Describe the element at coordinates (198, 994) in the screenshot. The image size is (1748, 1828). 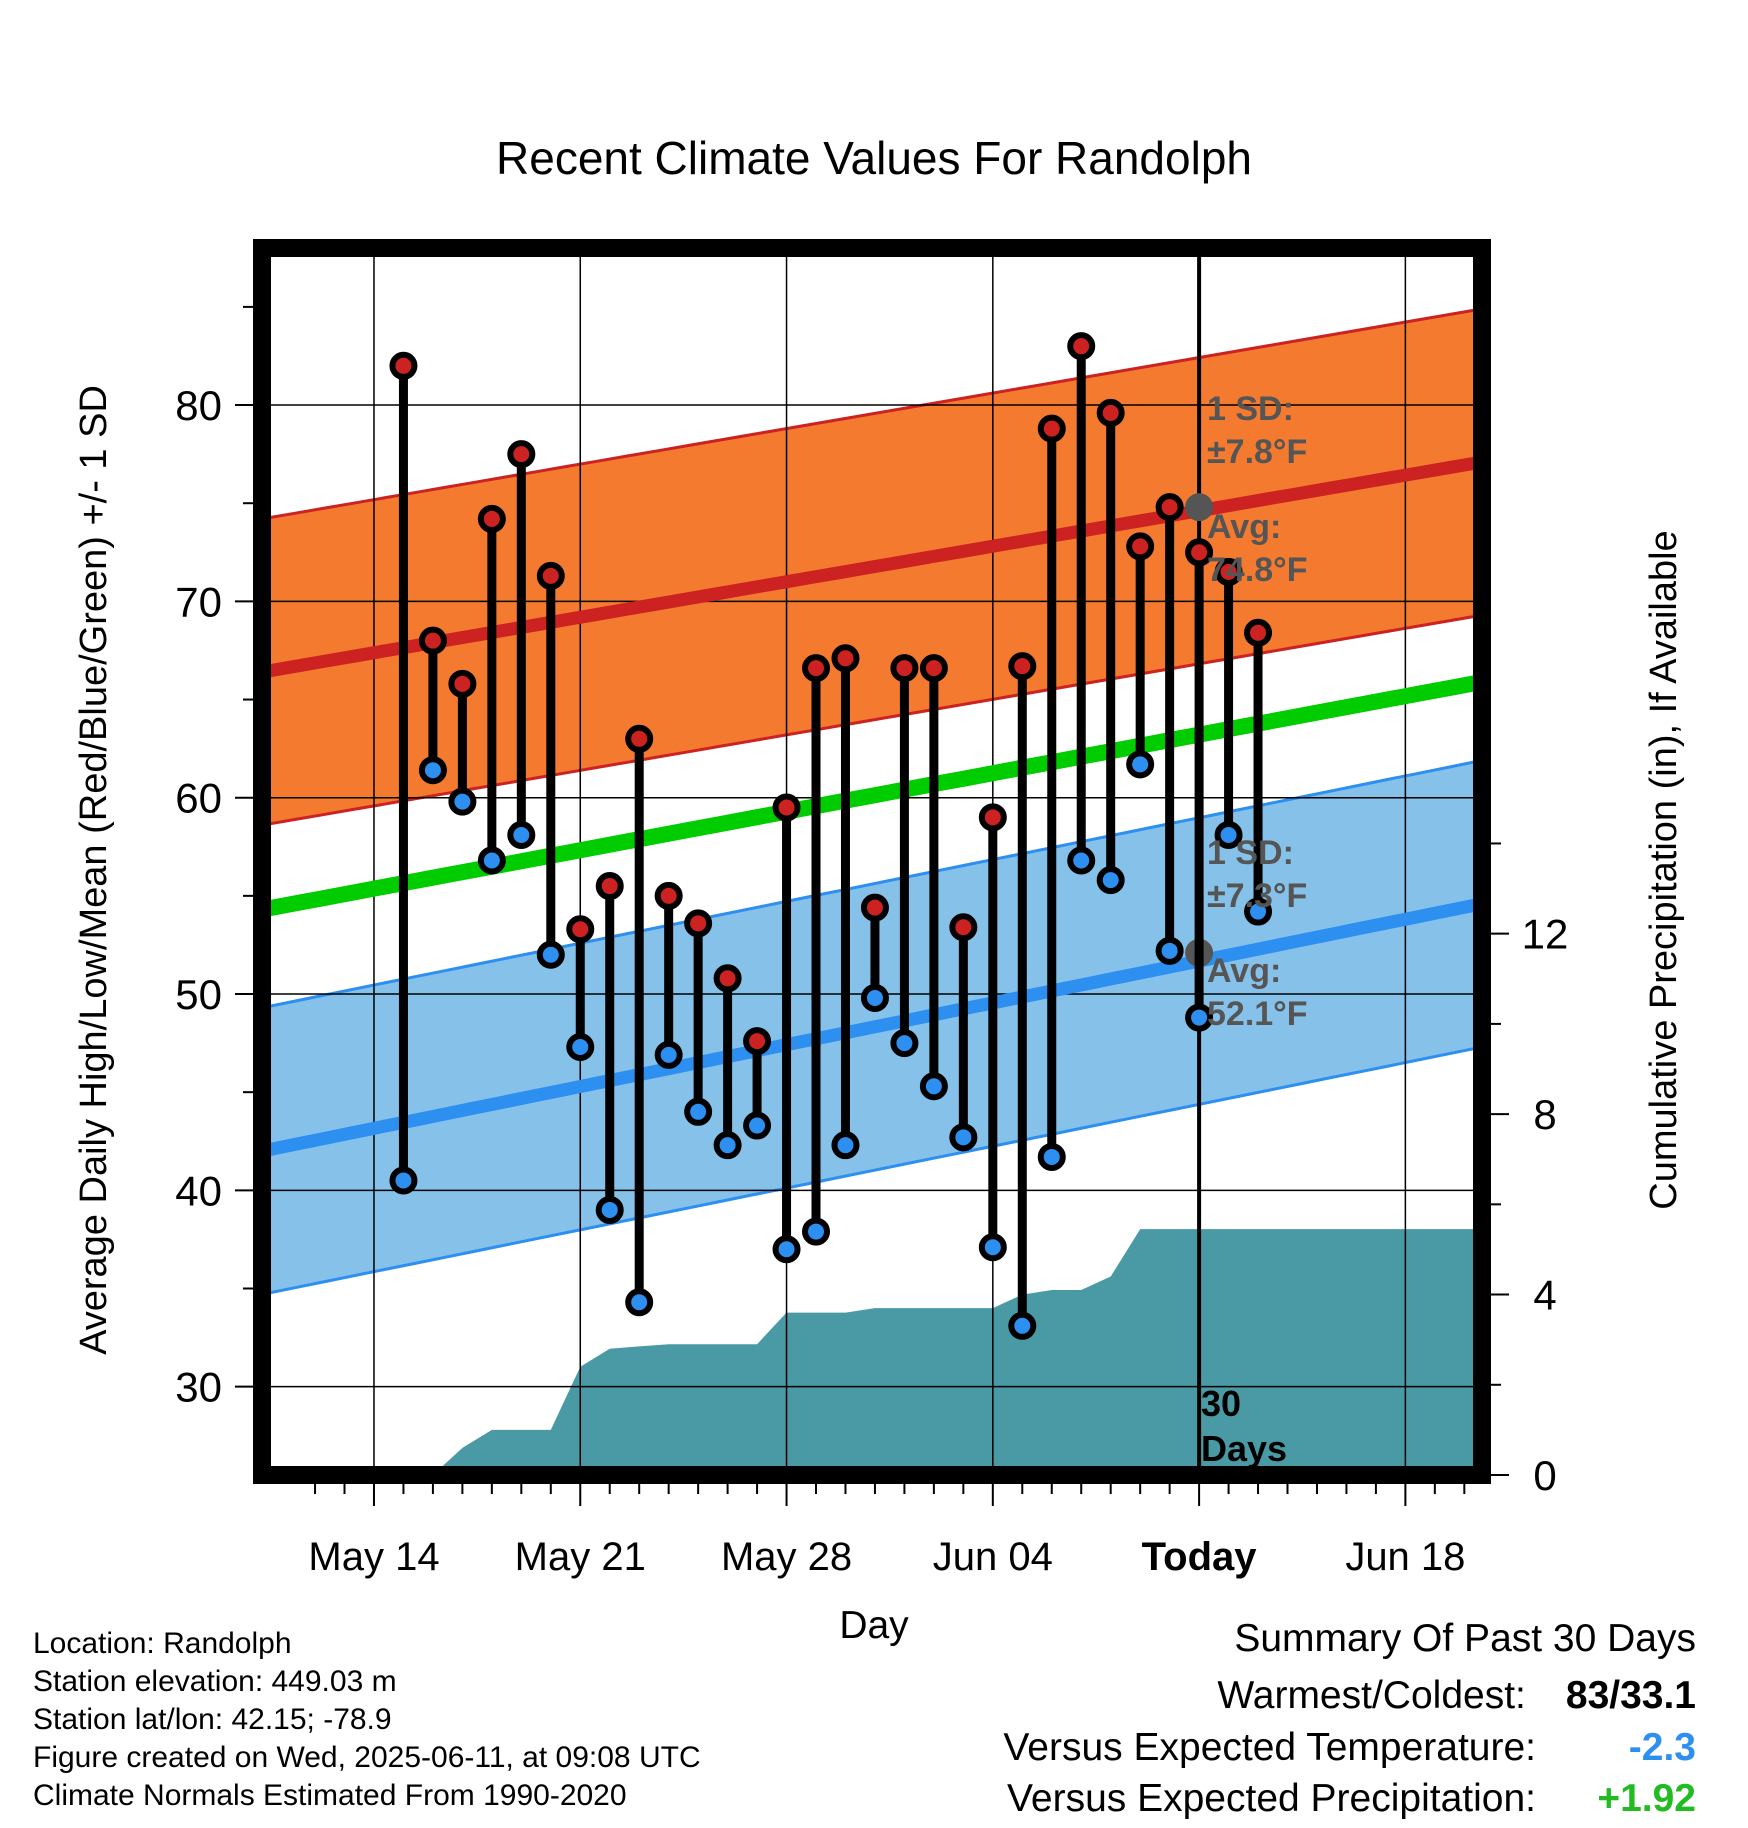
I see `y-tick-label: 50` at that location.